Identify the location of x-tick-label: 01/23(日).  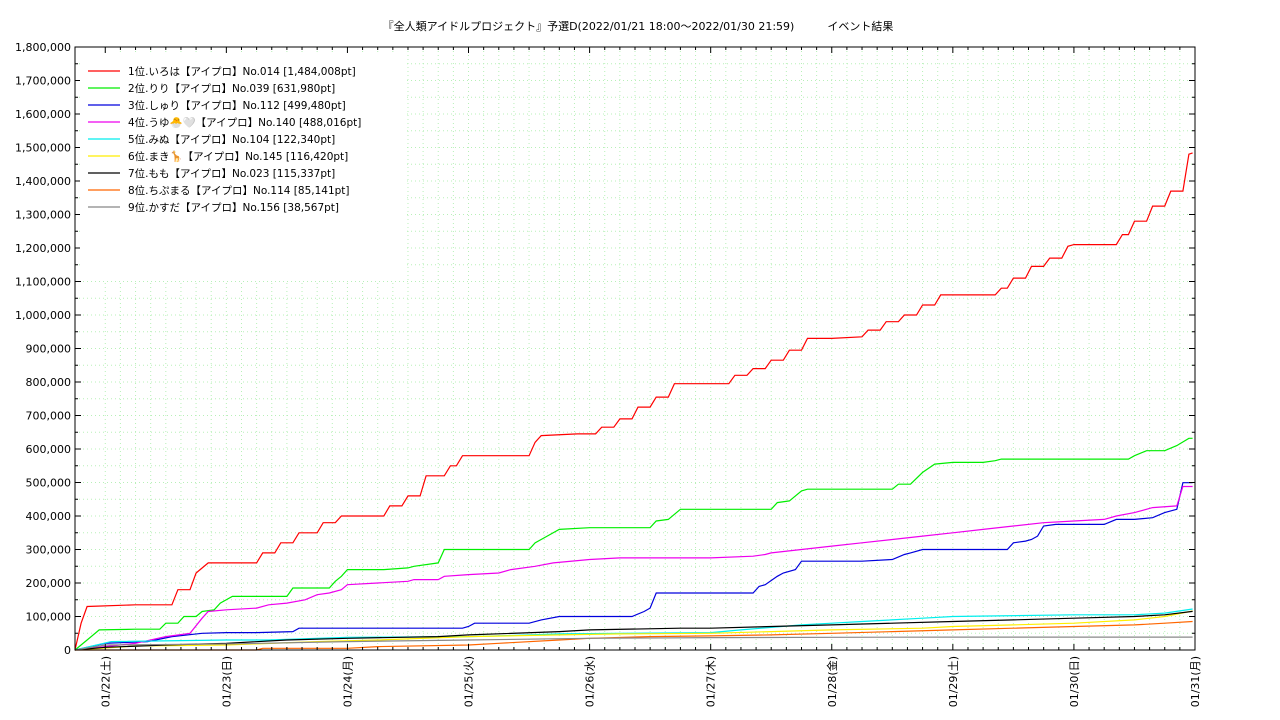
(226, 681).